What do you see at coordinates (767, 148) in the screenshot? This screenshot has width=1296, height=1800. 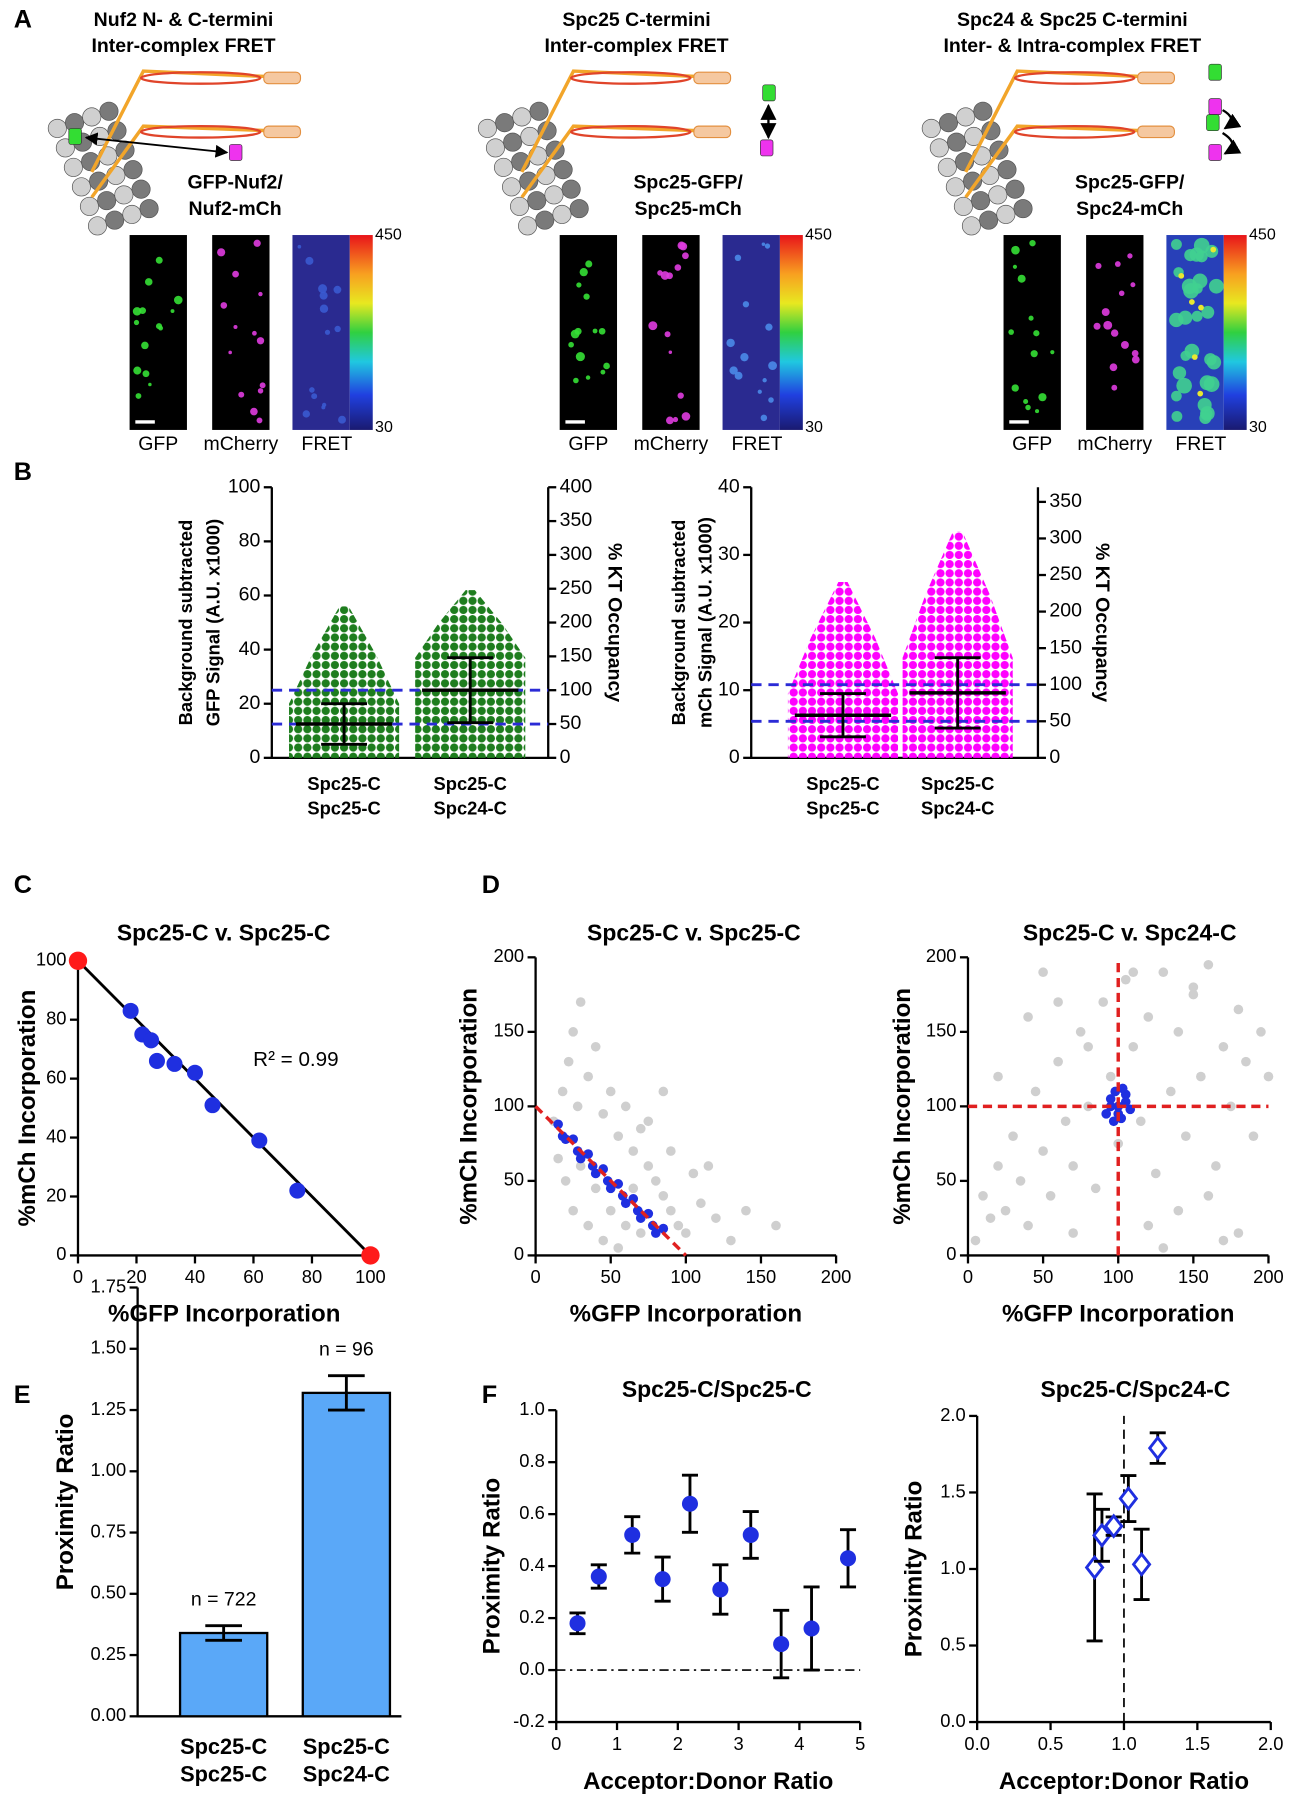 I see `fluor-tag` at bounding box center [767, 148].